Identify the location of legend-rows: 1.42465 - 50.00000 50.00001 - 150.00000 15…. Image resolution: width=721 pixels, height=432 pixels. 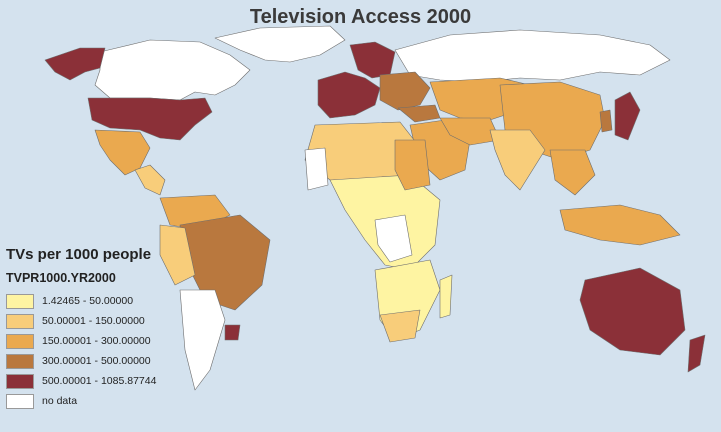
(96, 351).